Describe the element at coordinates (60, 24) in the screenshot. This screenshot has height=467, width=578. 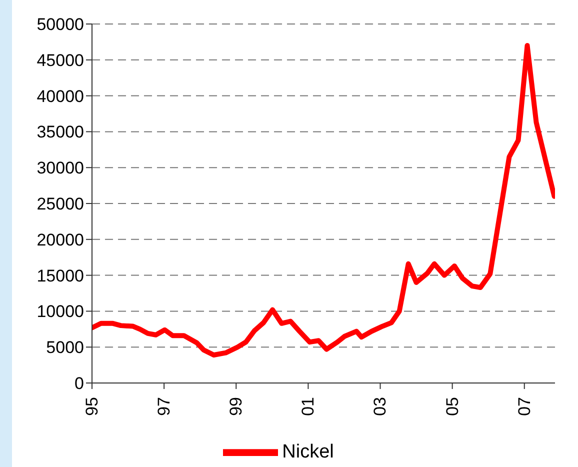
I see `y-tick-label: 50000` at that location.